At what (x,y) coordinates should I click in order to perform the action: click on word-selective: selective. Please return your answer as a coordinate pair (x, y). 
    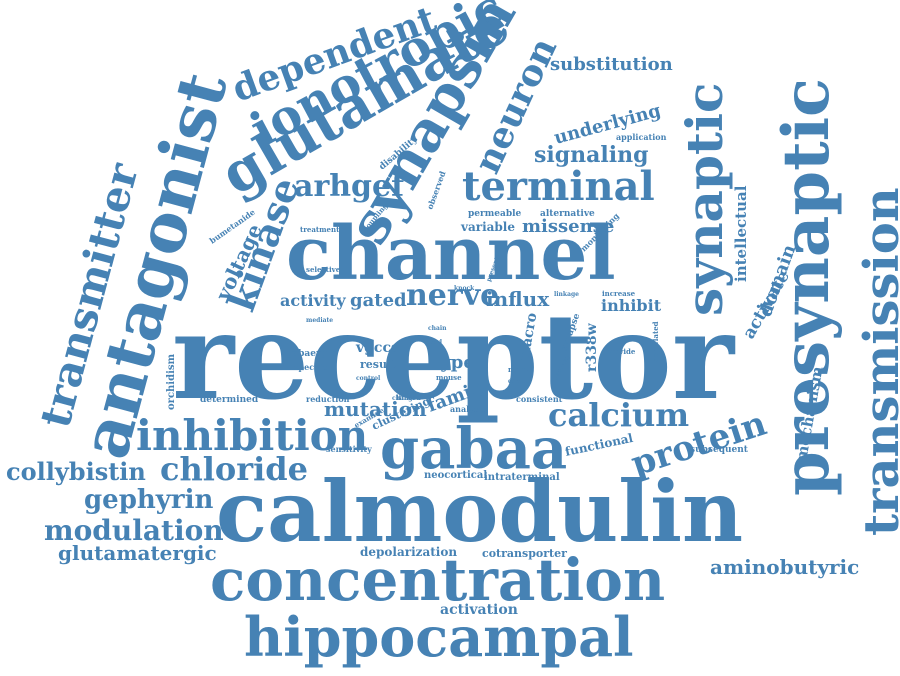
    Looking at the image, I should click on (323, 269).